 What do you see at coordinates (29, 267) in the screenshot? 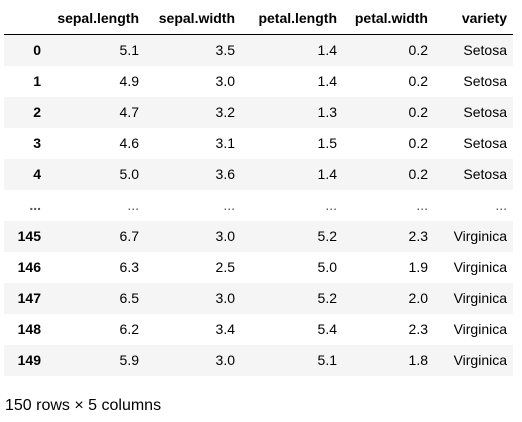
I see `row-index: 146` at bounding box center [29, 267].